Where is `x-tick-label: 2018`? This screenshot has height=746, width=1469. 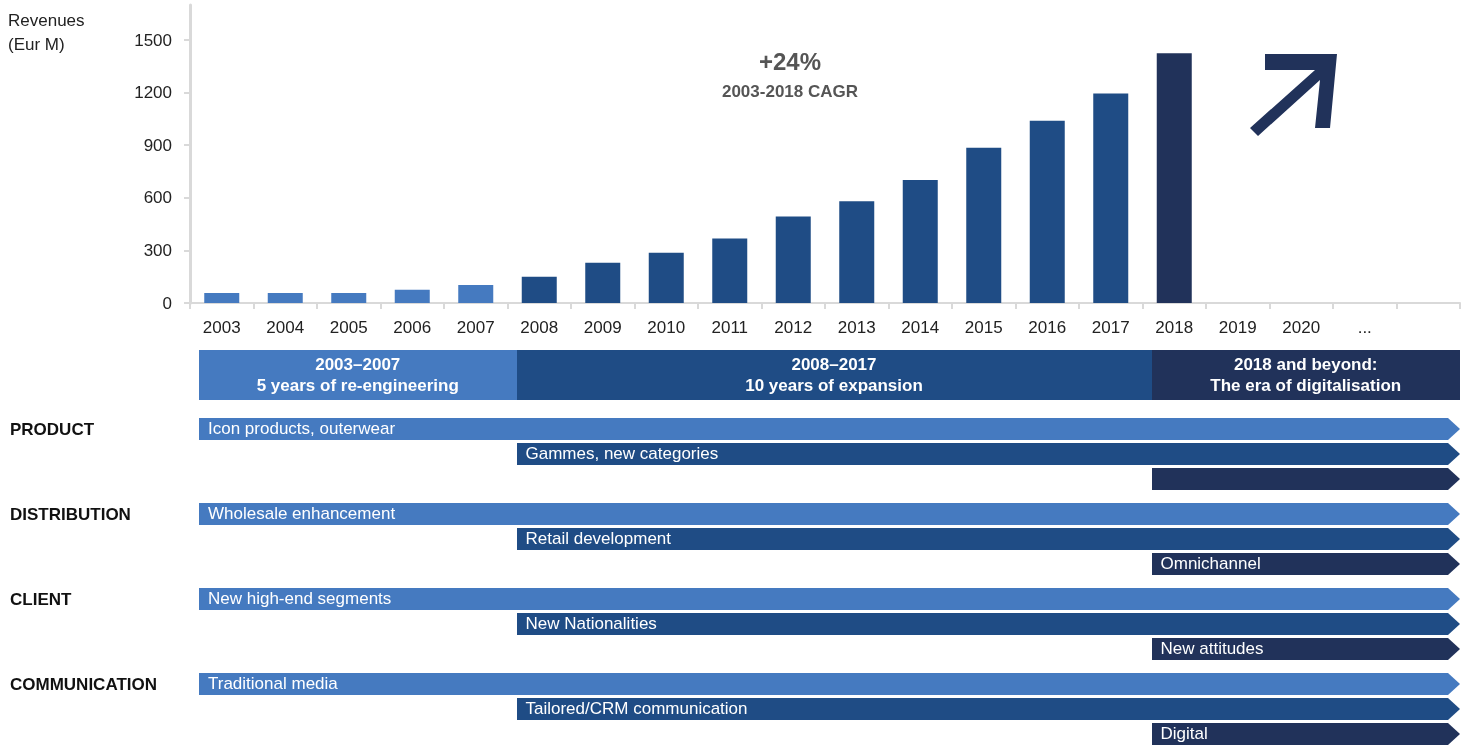
x-tick-label: 2018 is located at coordinates (1174, 327).